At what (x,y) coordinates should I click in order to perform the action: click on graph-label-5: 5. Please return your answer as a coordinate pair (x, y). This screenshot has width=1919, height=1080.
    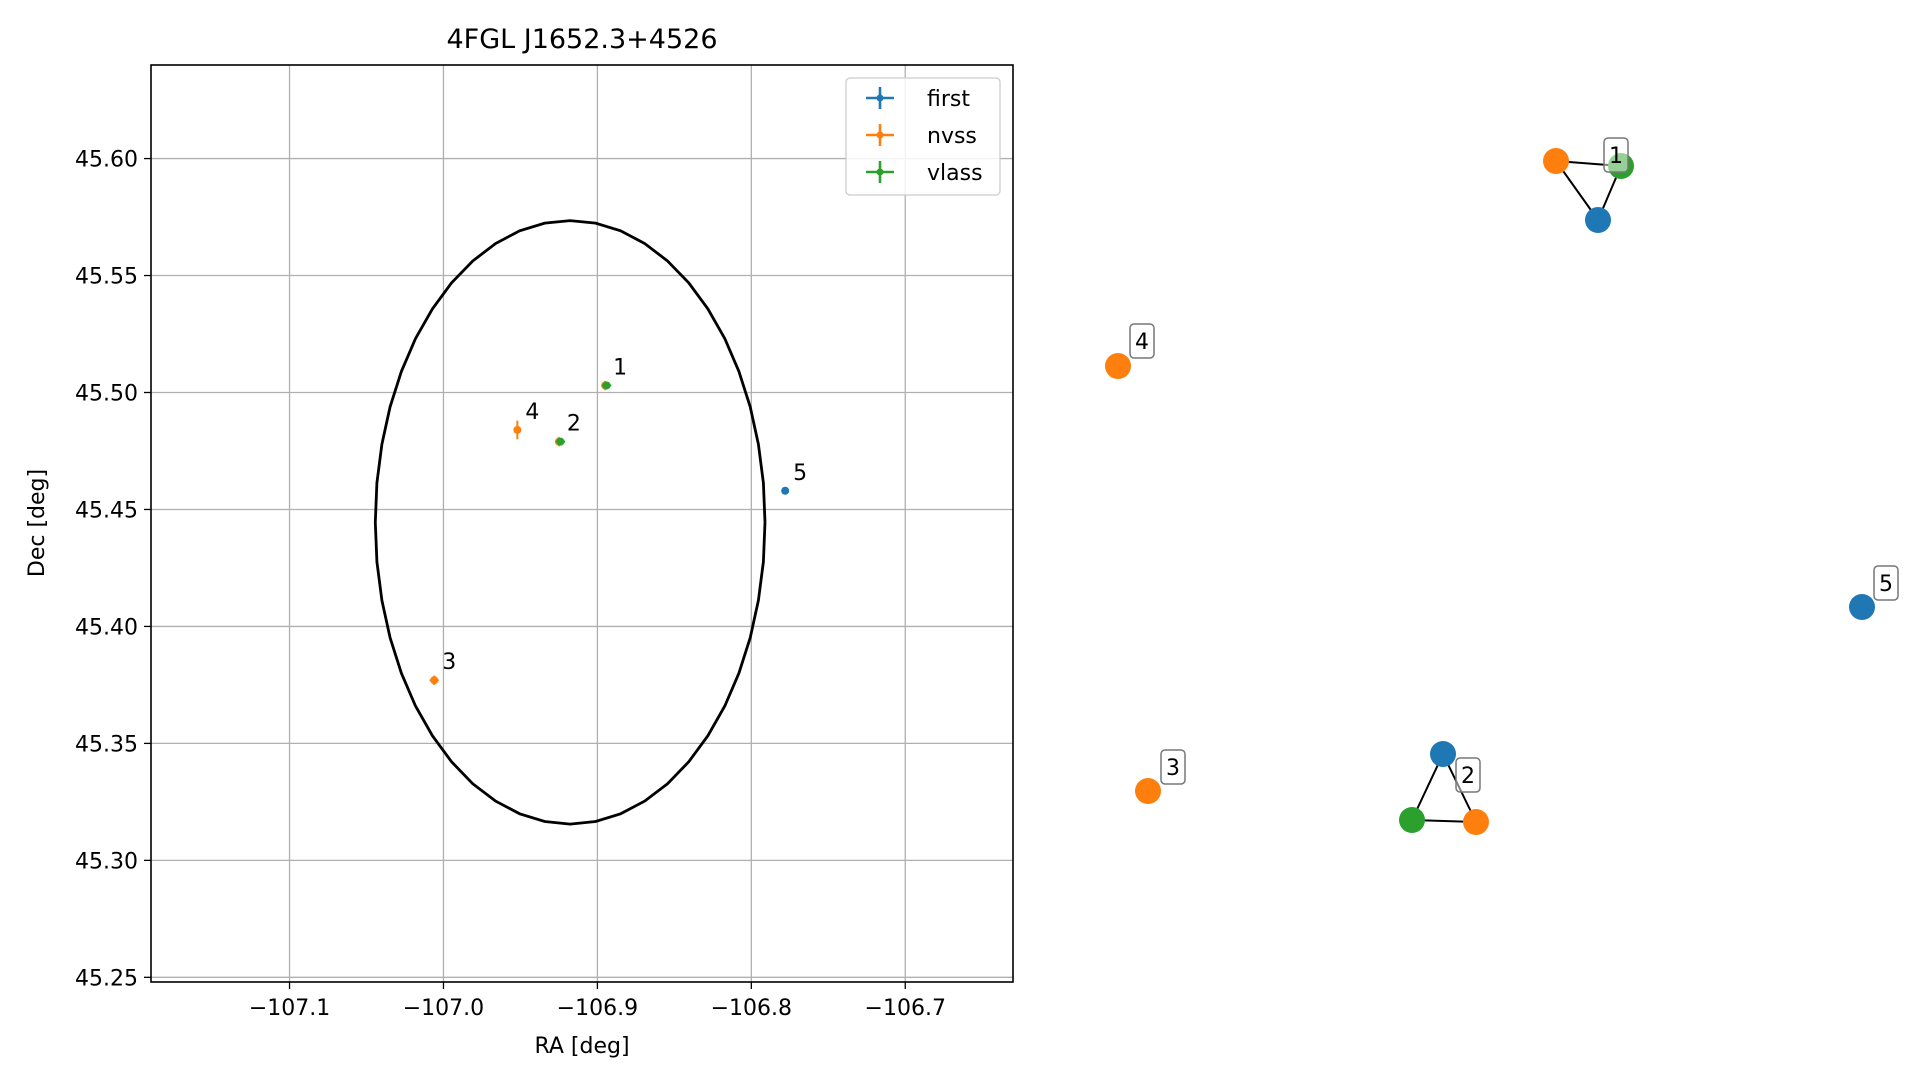
    Looking at the image, I should click on (1886, 584).